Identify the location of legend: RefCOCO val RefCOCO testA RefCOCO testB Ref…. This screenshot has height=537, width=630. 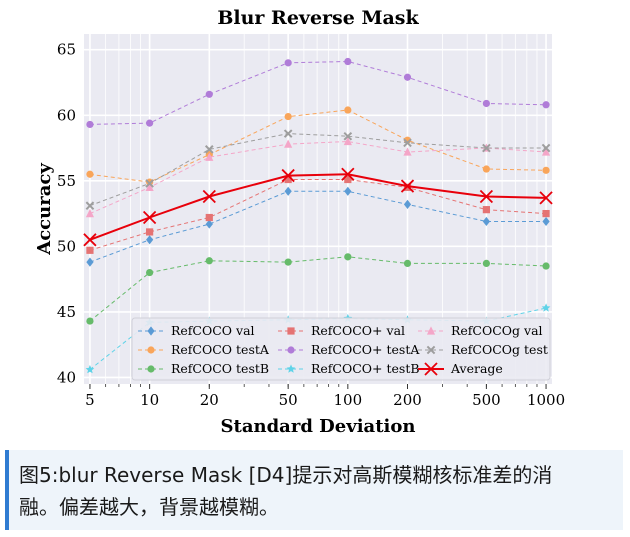
(341, 349).